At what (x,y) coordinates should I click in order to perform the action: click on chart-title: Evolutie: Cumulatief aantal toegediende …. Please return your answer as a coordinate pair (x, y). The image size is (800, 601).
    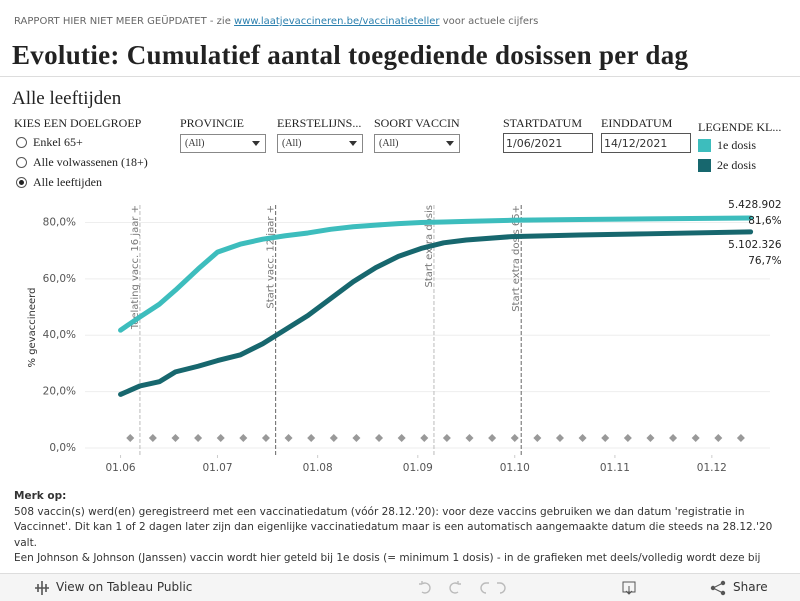
    Looking at the image, I should click on (350, 55).